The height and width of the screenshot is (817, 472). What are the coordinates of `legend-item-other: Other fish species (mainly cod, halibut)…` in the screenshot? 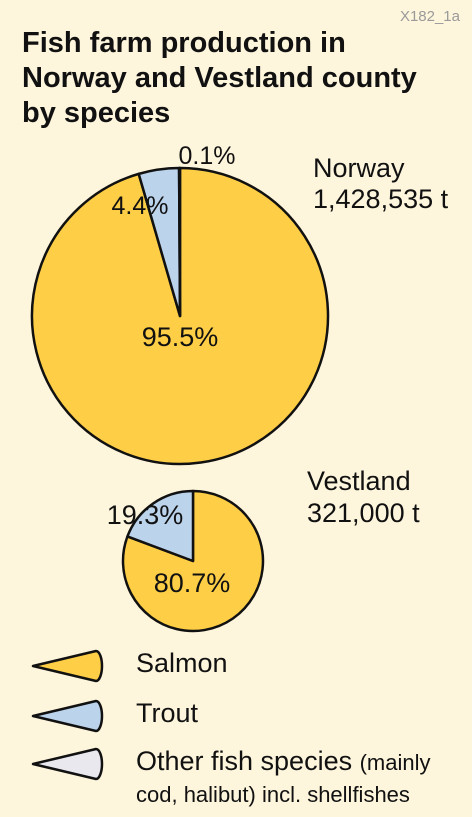 It's located at (245, 778).